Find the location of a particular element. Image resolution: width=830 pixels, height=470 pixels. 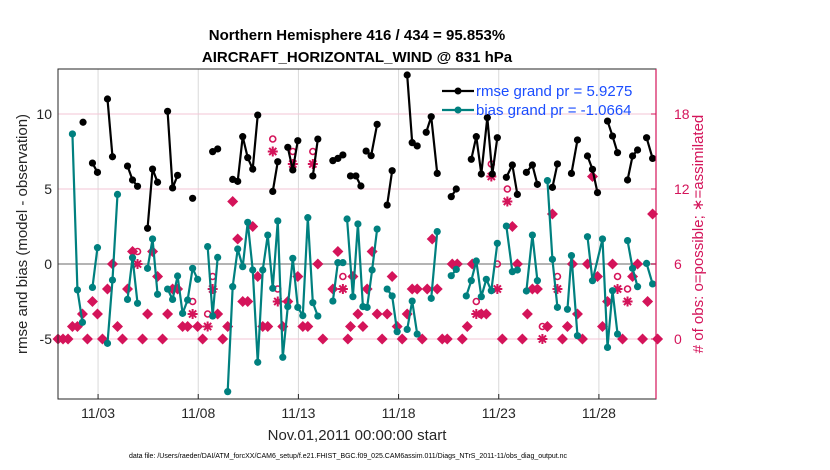

y-axis-ticks: -5 0 5 10 is located at coordinates (44, 226).